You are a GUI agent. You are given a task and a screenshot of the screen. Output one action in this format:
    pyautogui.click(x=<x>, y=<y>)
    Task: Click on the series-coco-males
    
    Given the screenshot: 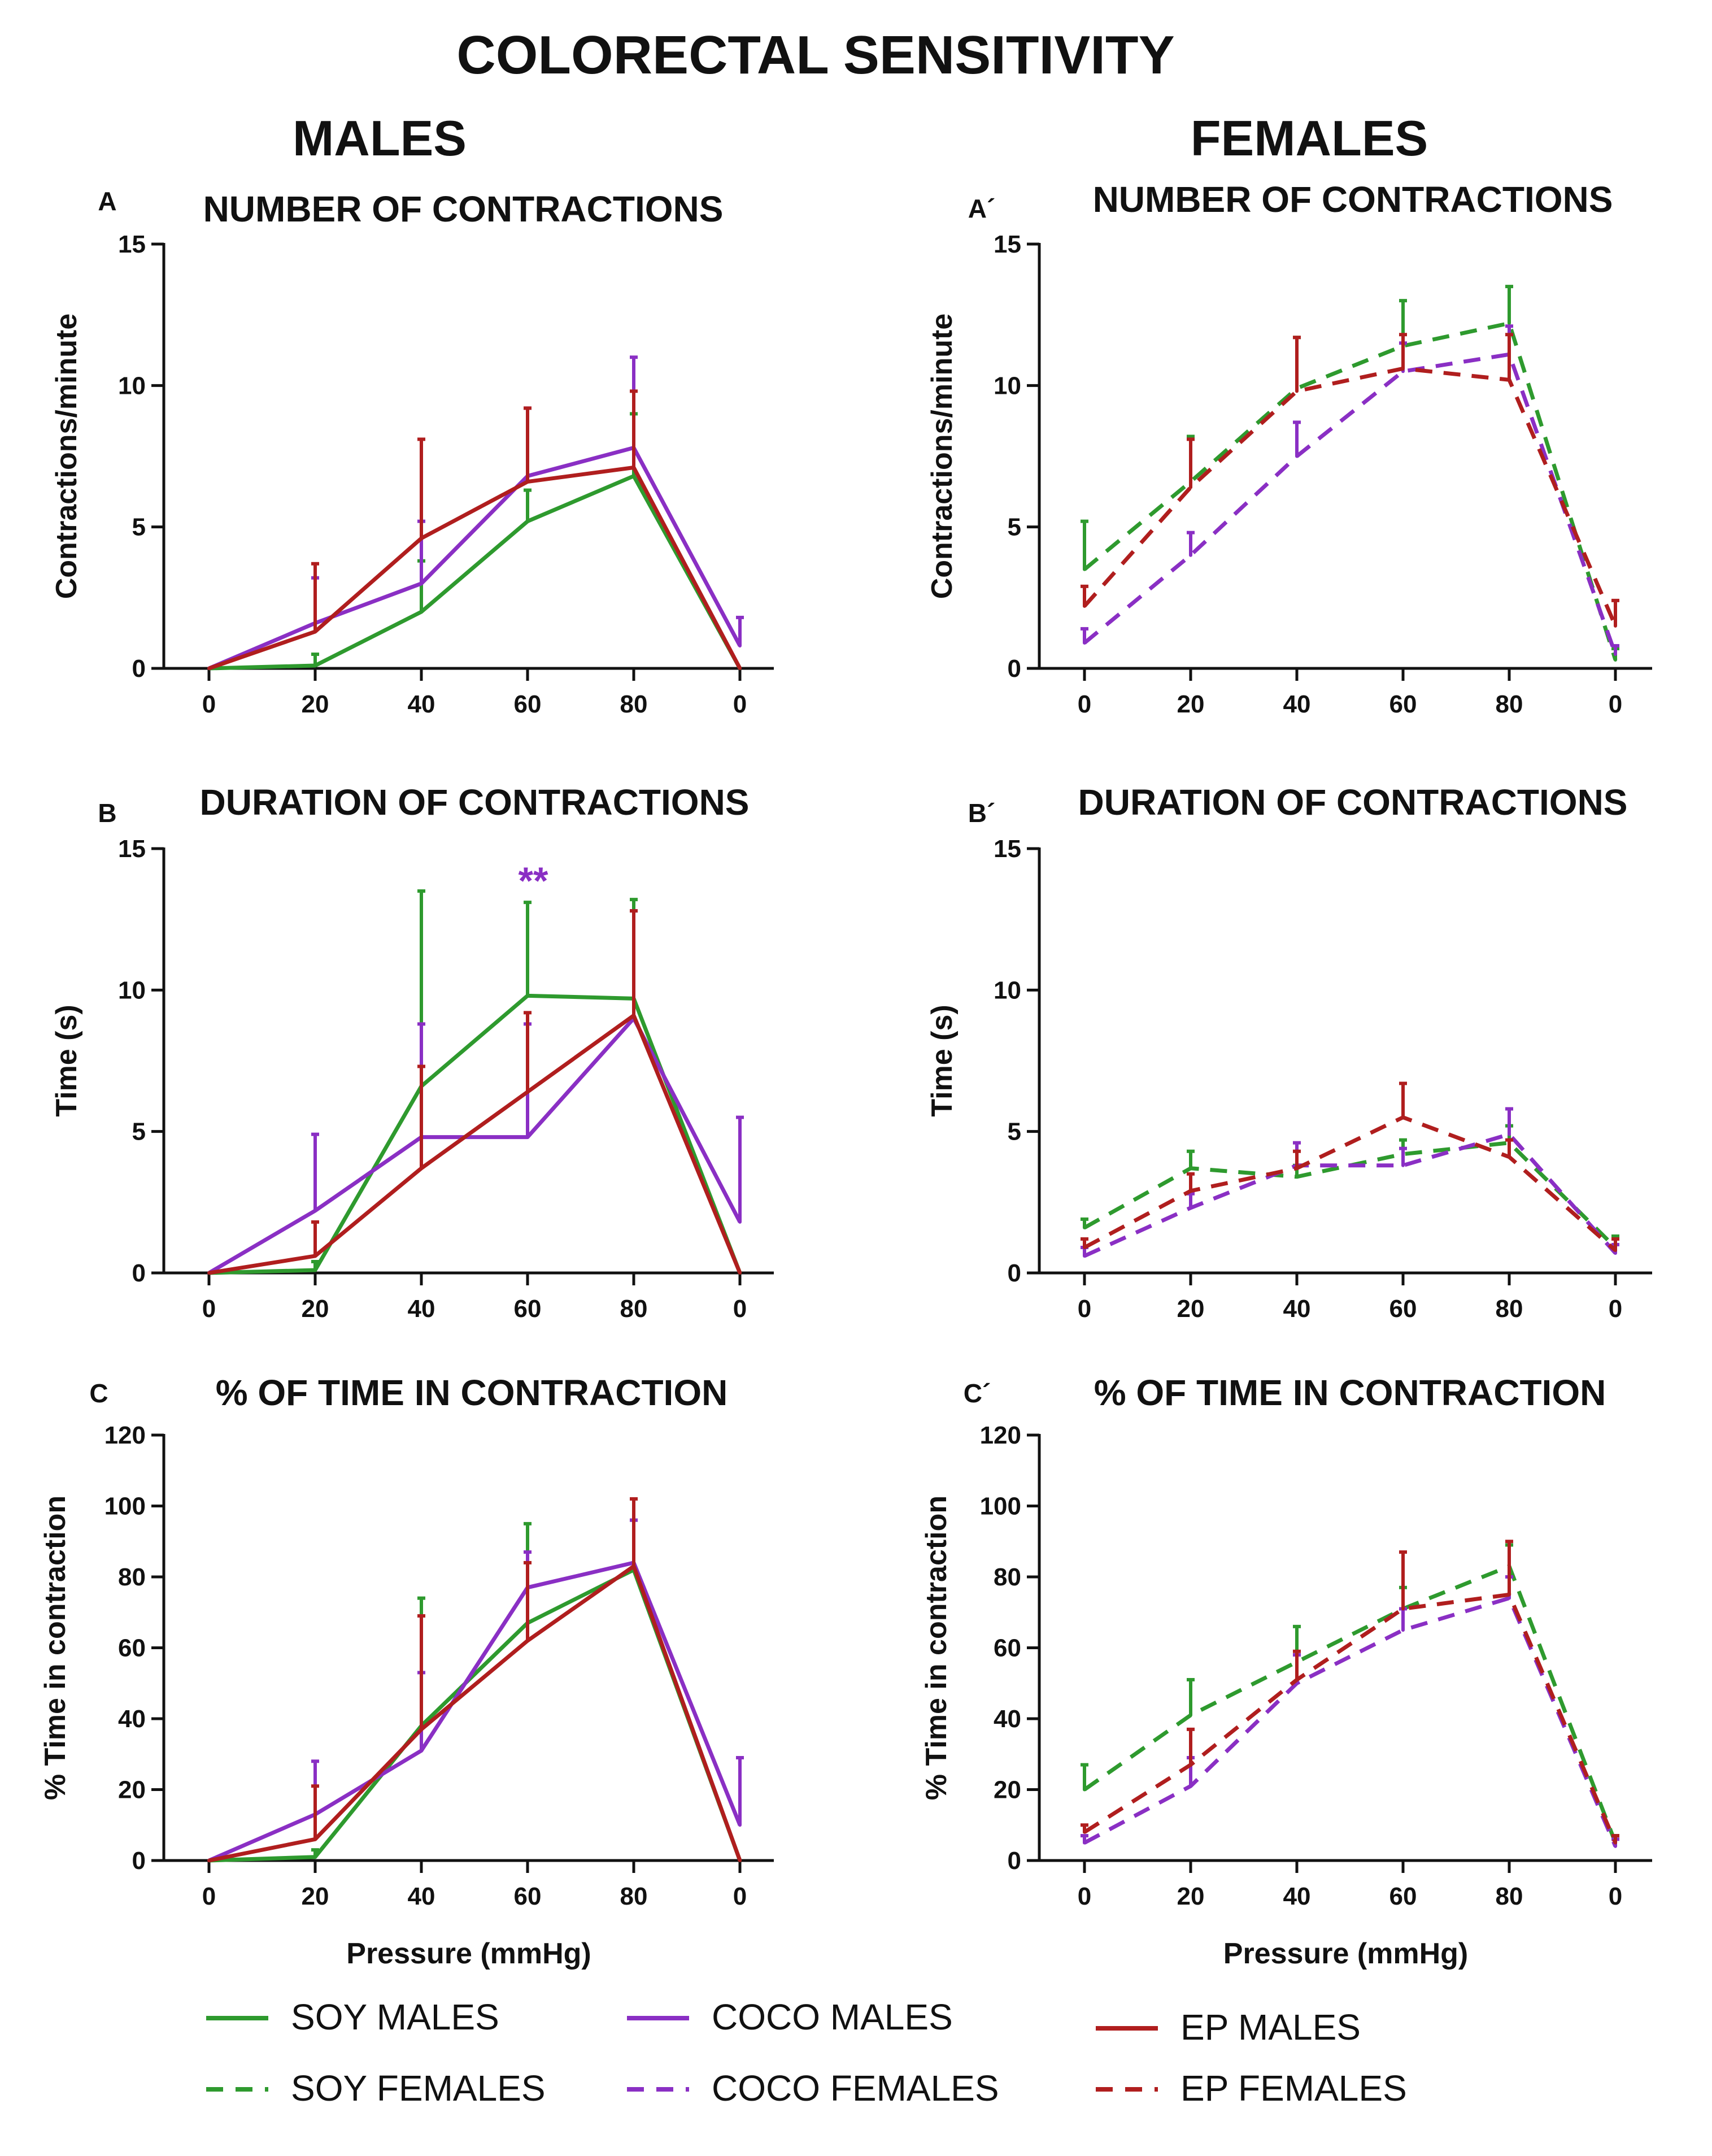 What is the action you would take?
    pyautogui.click(x=475, y=1690)
    